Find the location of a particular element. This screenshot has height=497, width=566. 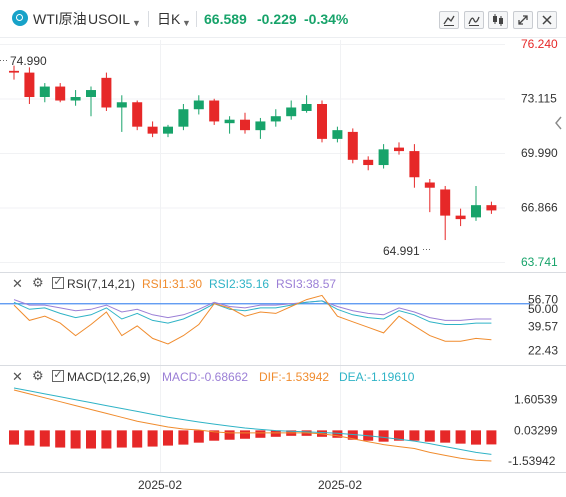

price-tick-label: 69.990 is located at coordinates (539, 153).